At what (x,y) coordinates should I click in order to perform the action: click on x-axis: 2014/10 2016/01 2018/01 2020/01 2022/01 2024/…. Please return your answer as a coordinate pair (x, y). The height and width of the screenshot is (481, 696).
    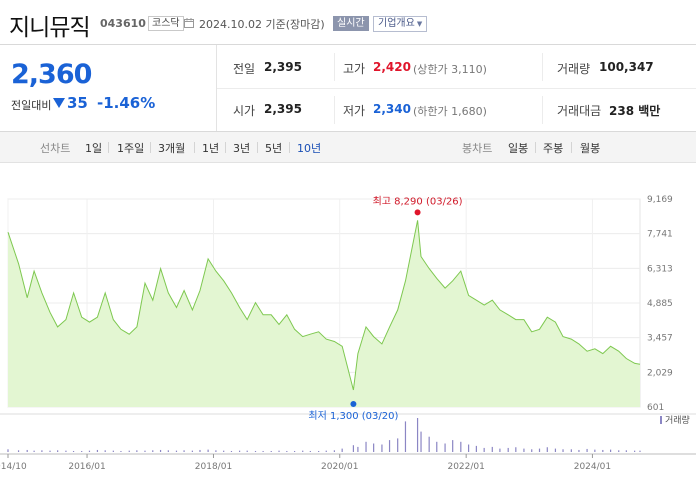
    Looking at the image, I should click on (305, 463).